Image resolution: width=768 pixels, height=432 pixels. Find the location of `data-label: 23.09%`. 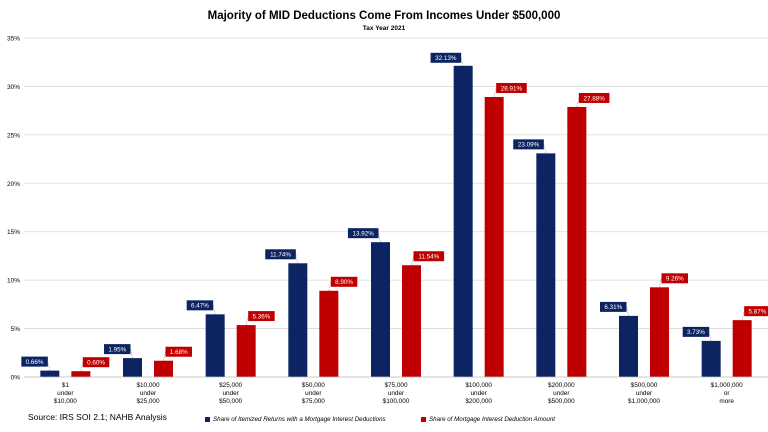

data-label: 23.09% is located at coordinates (529, 145).